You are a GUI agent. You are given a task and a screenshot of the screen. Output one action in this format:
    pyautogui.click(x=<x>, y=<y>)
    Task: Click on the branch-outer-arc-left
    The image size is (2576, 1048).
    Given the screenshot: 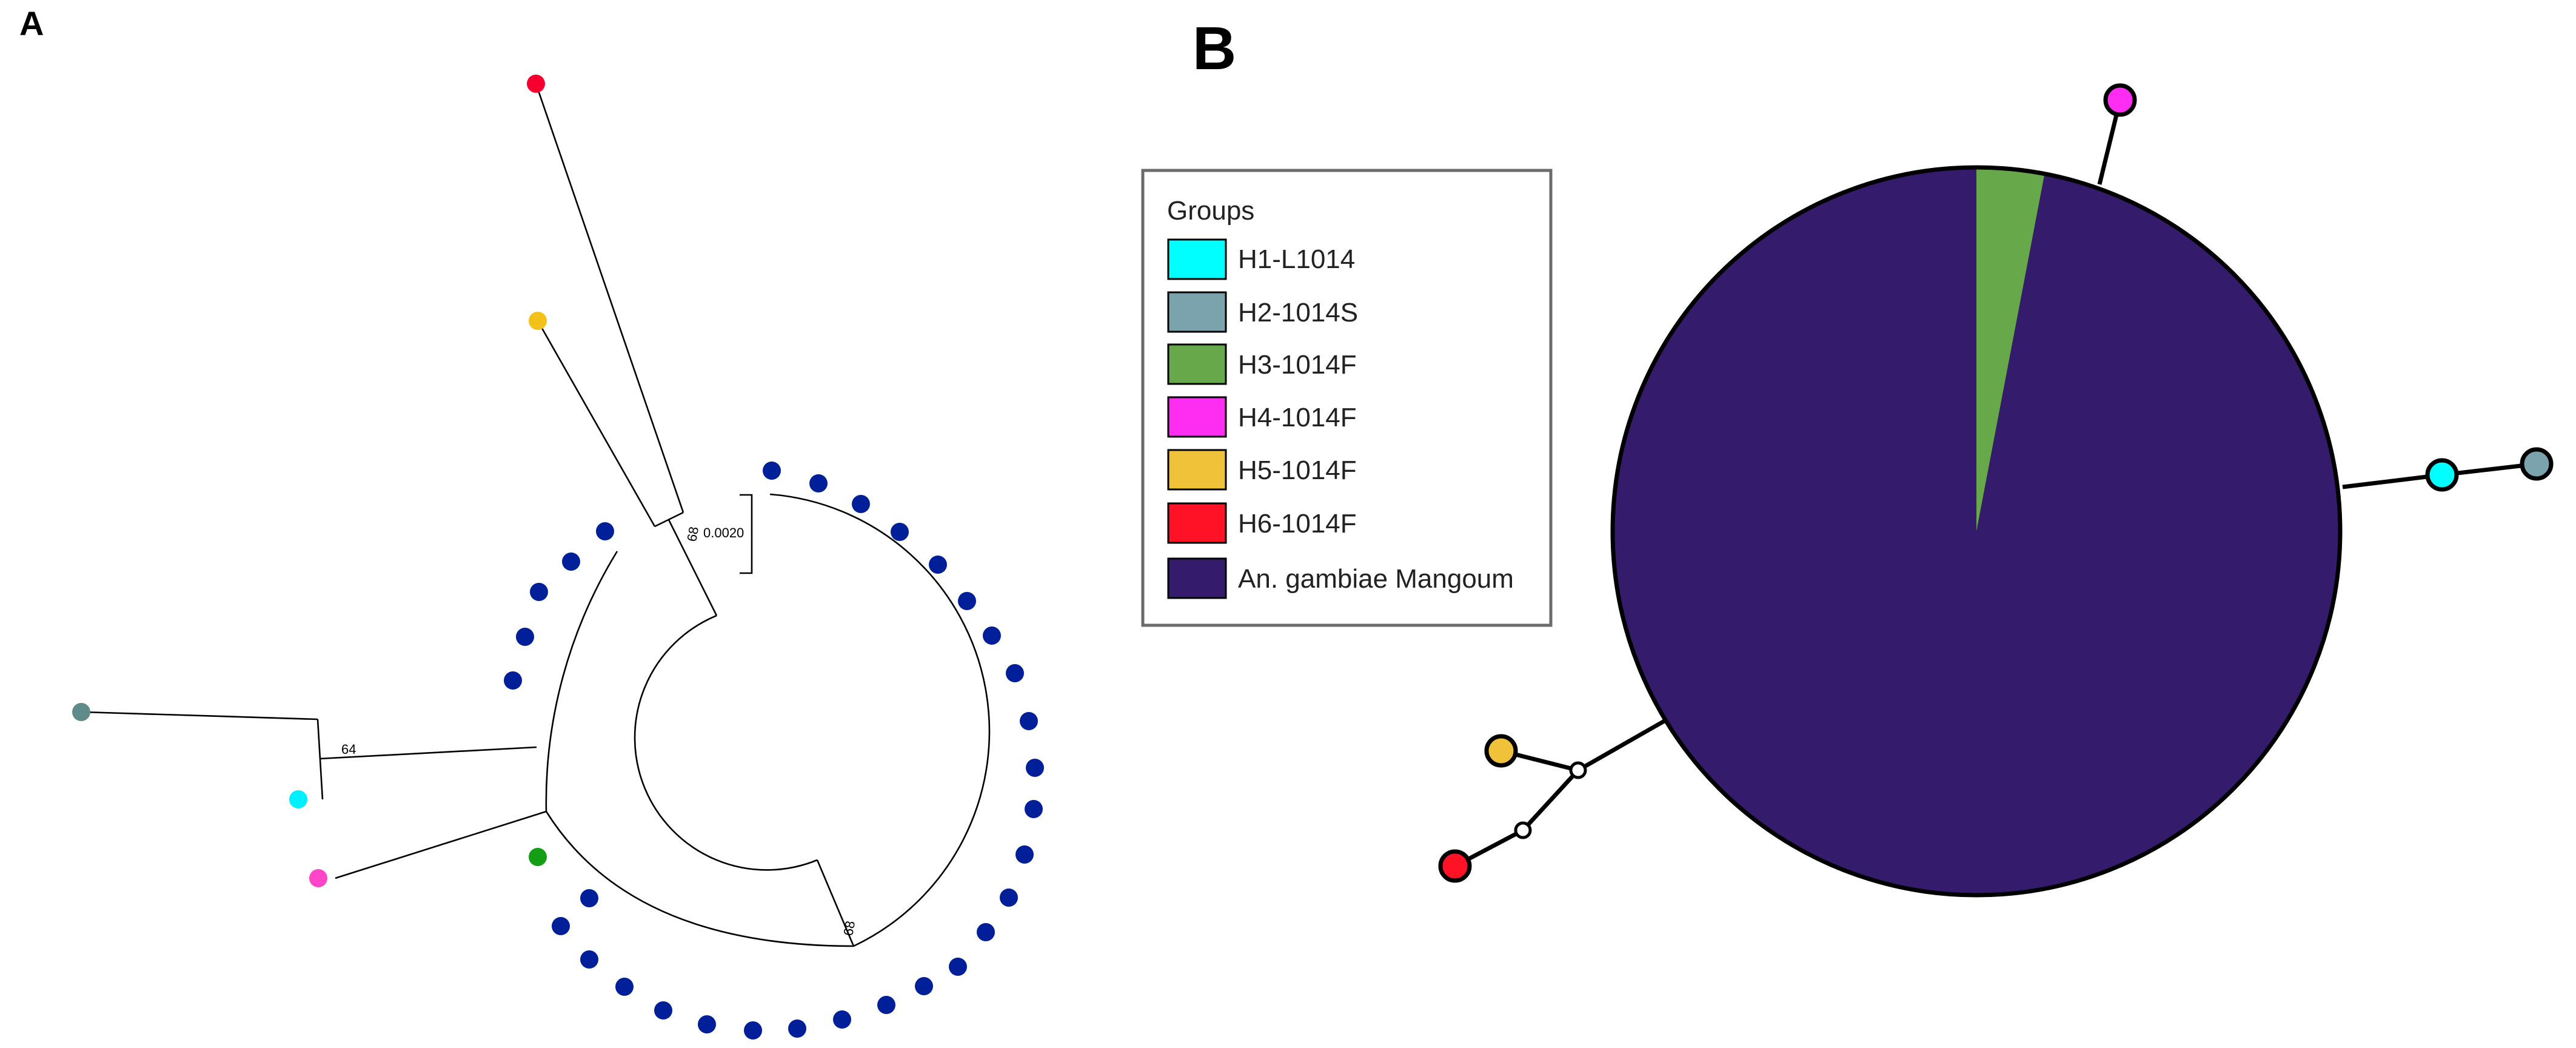 What is the action you would take?
    pyautogui.click(x=581, y=682)
    